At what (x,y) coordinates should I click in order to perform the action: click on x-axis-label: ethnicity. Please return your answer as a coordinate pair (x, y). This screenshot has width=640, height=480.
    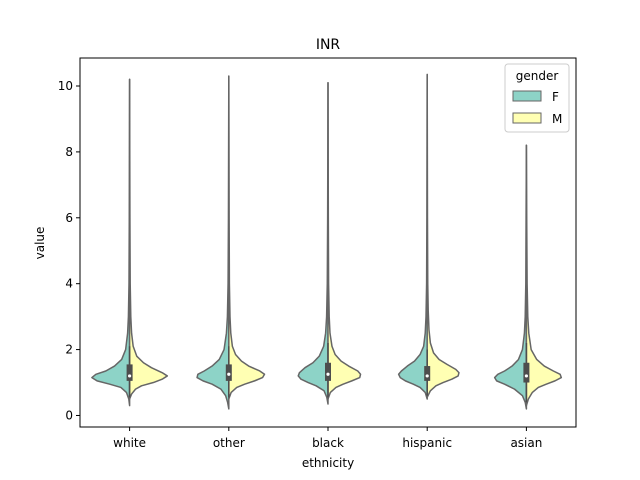
    Looking at the image, I should click on (328, 463).